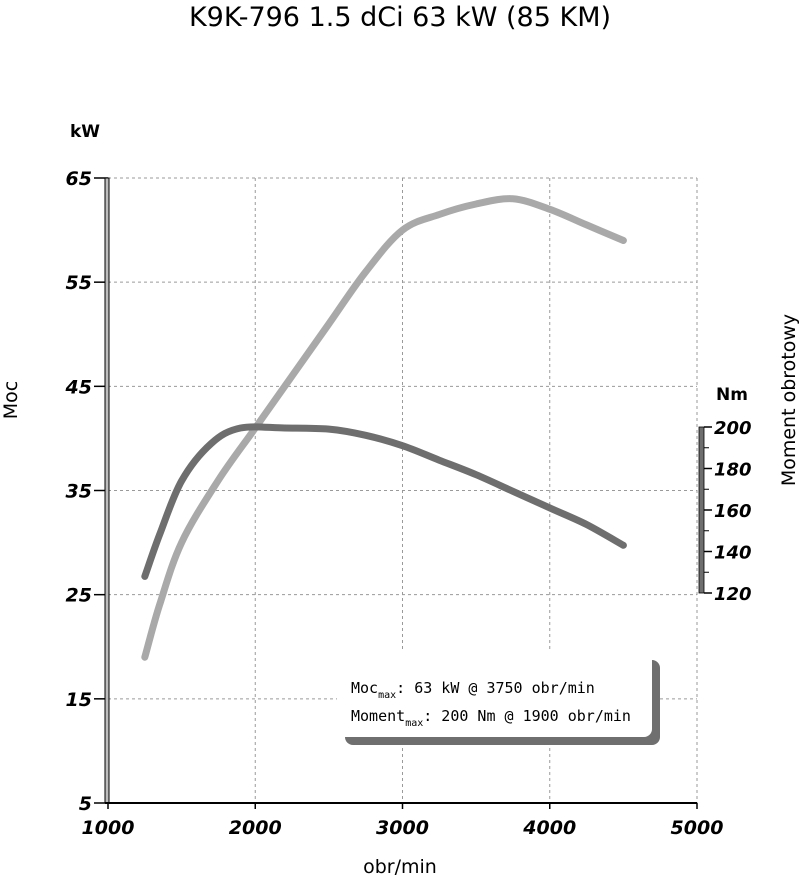 The image size is (800, 877). I want to click on x-axis-label: obr/min, so click(400, 866).